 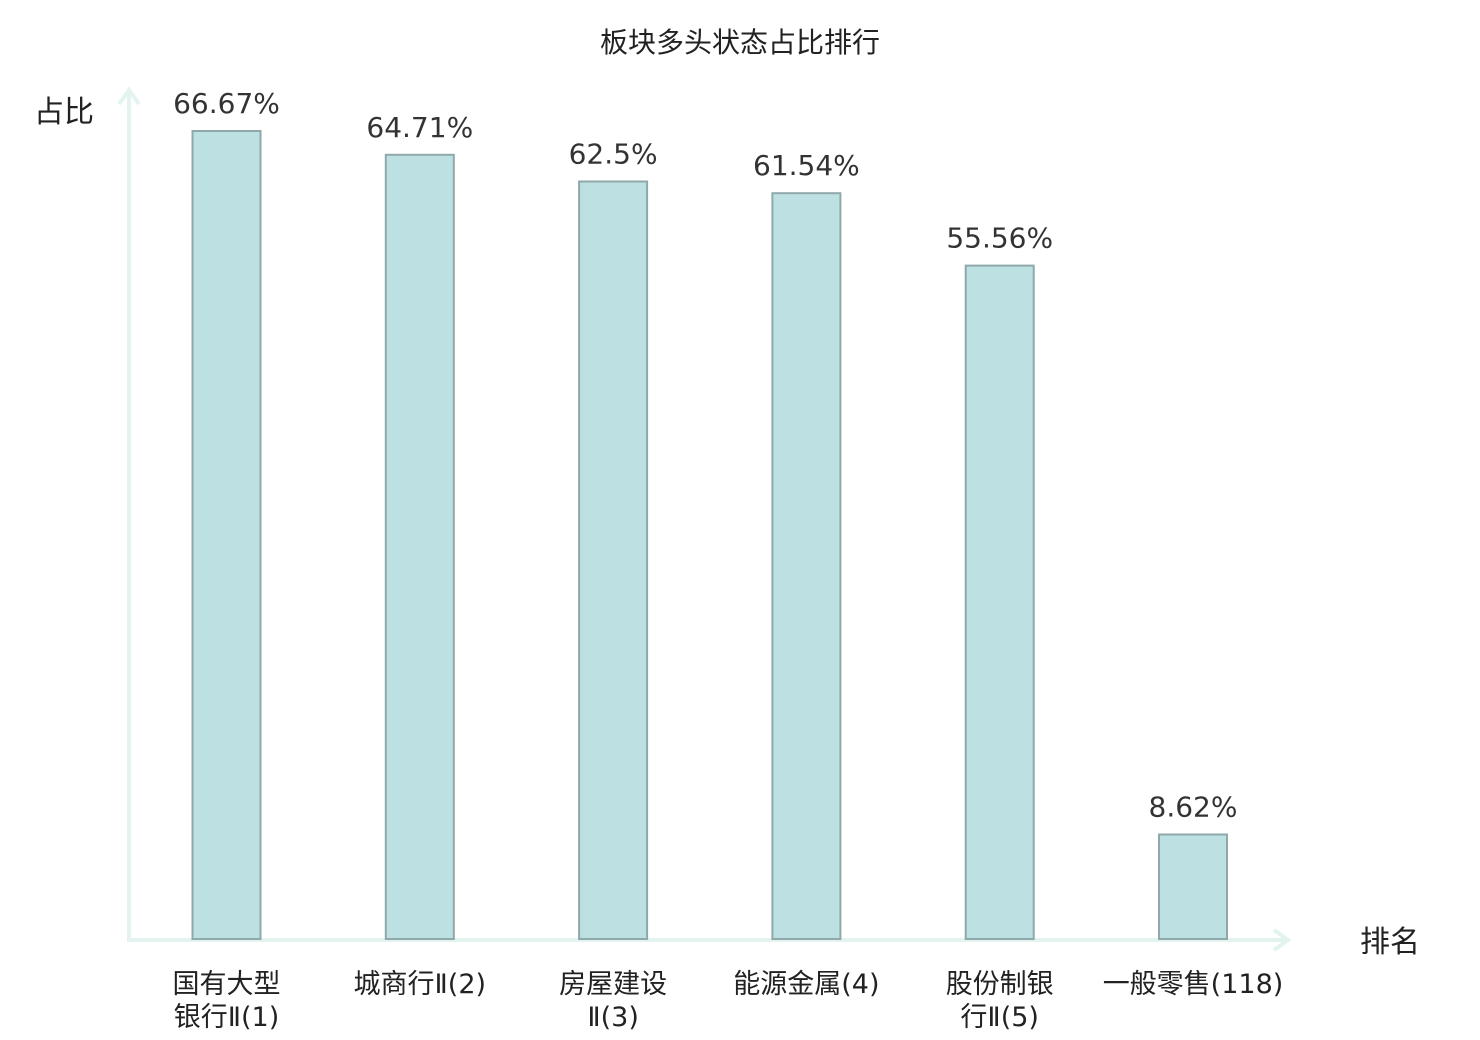 What do you see at coordinates (1193, 807) in the screenshot?
I see `bar-value-label: 8.62%` at bounding box center [1193, 807].